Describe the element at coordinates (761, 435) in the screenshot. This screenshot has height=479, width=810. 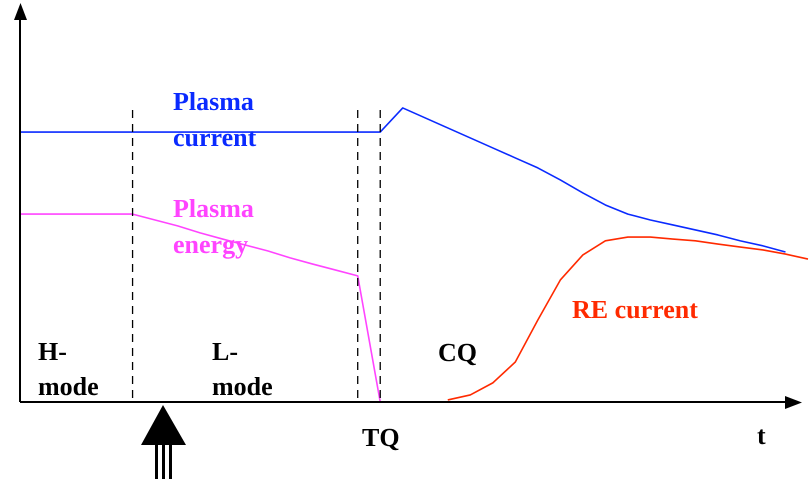
I see `x-axis-title: t` at that location.